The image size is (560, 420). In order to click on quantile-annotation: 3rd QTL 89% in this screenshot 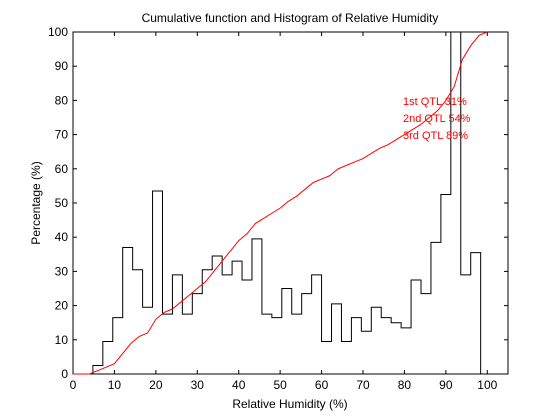, I will do `click(435, 136)`.